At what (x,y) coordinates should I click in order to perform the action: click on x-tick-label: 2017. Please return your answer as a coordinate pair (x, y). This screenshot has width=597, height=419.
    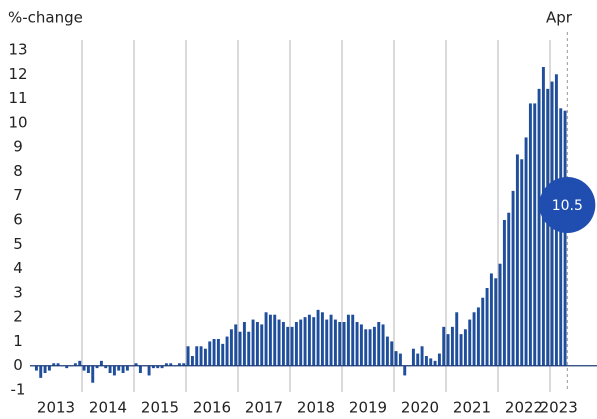
    Looking at the image, I should click on (264, 408).